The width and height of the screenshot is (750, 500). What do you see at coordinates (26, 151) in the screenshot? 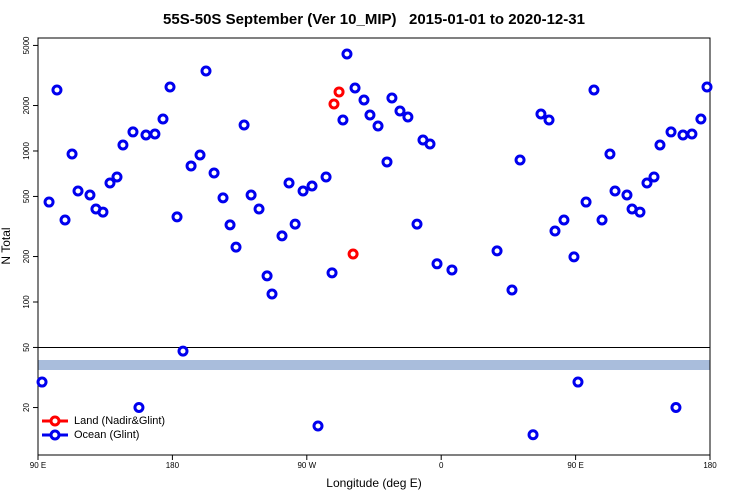
I see `y-tick-label: 1000` at bounding box center [26, 151].